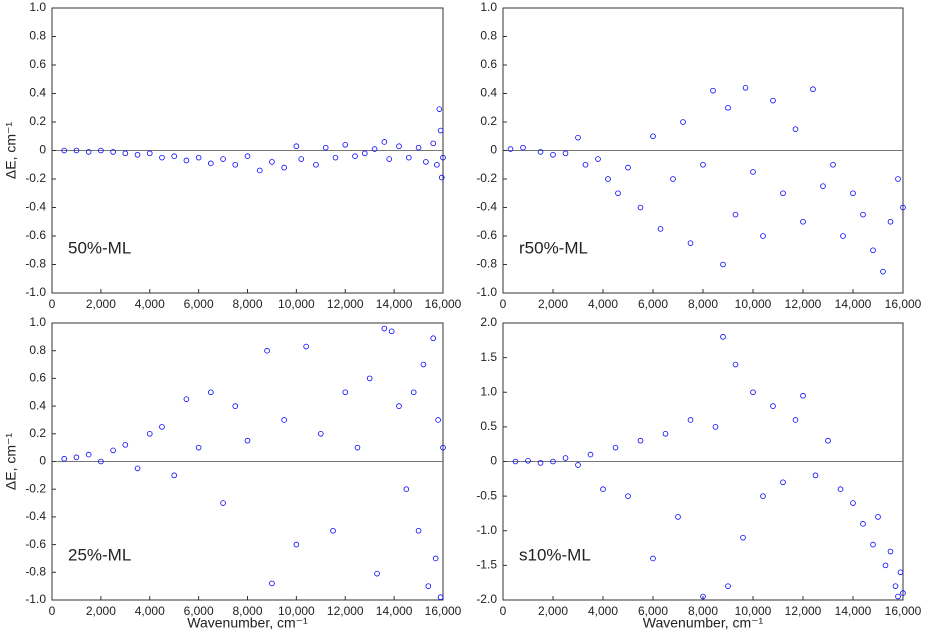  What do you see at coordinates (35, 235) in the screenshot?
I see `y-tick-label: -0.6` at bounding box center [35, 235].